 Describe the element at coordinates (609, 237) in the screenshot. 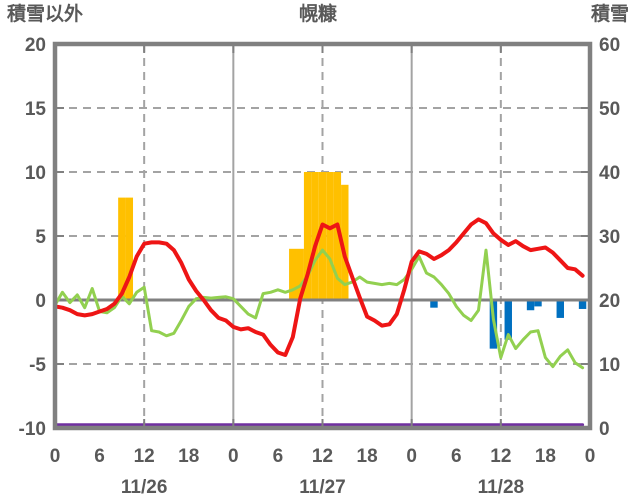

I see `right-axis-tick-label: 30` at that location.